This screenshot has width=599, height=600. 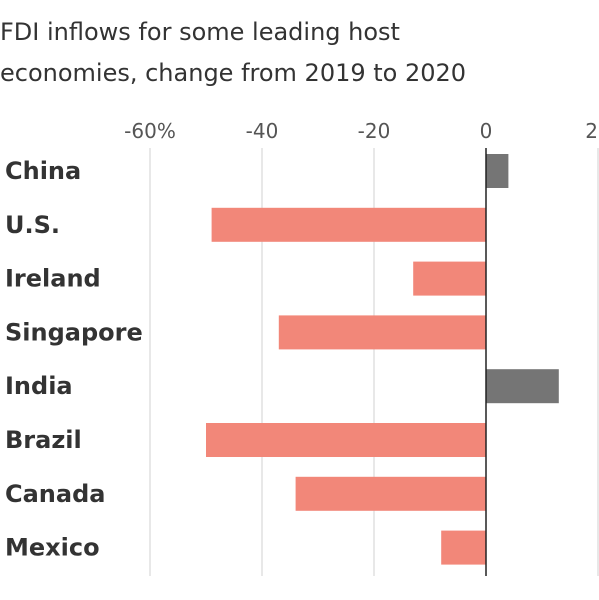 What do you see at coordinates (486, 131) in the screenshot?
I see `x-tick-label: 0` at bounding box center [486, 131].